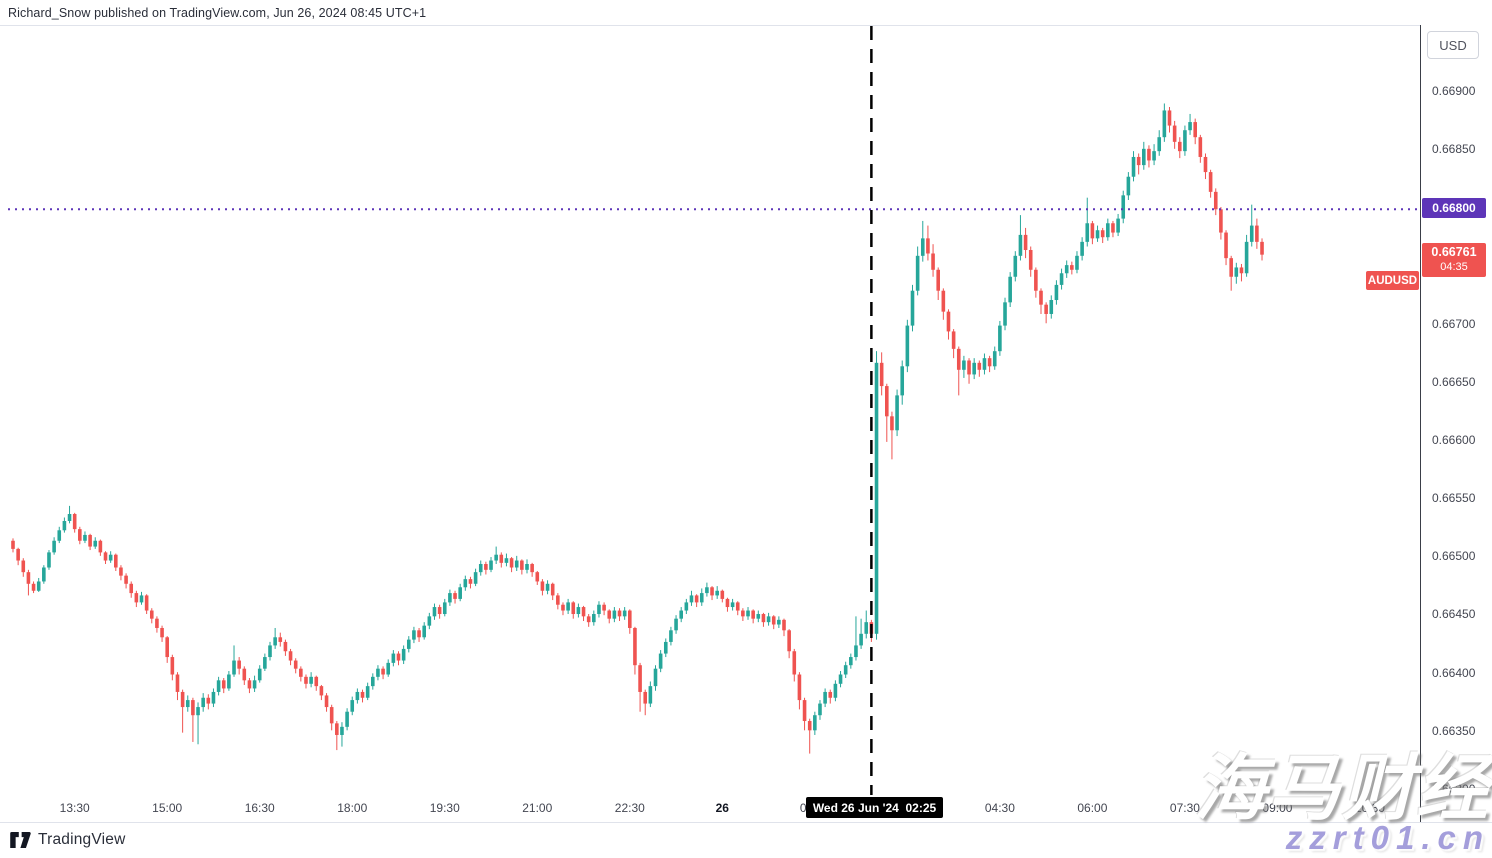  What do you see at coordinates (1454, 149) in the screenshot?
I see `price-axis-label: 0.66850` at bounding box center [1454, 149].